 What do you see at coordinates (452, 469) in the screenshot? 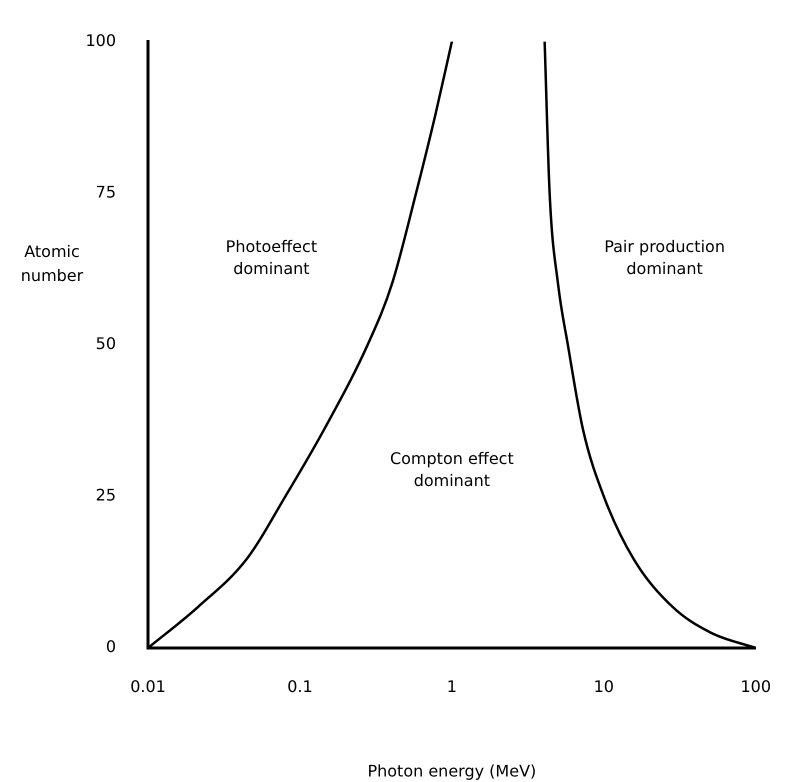
I see `annotation: Compton effect dominant` at bounding box center [452, 469].